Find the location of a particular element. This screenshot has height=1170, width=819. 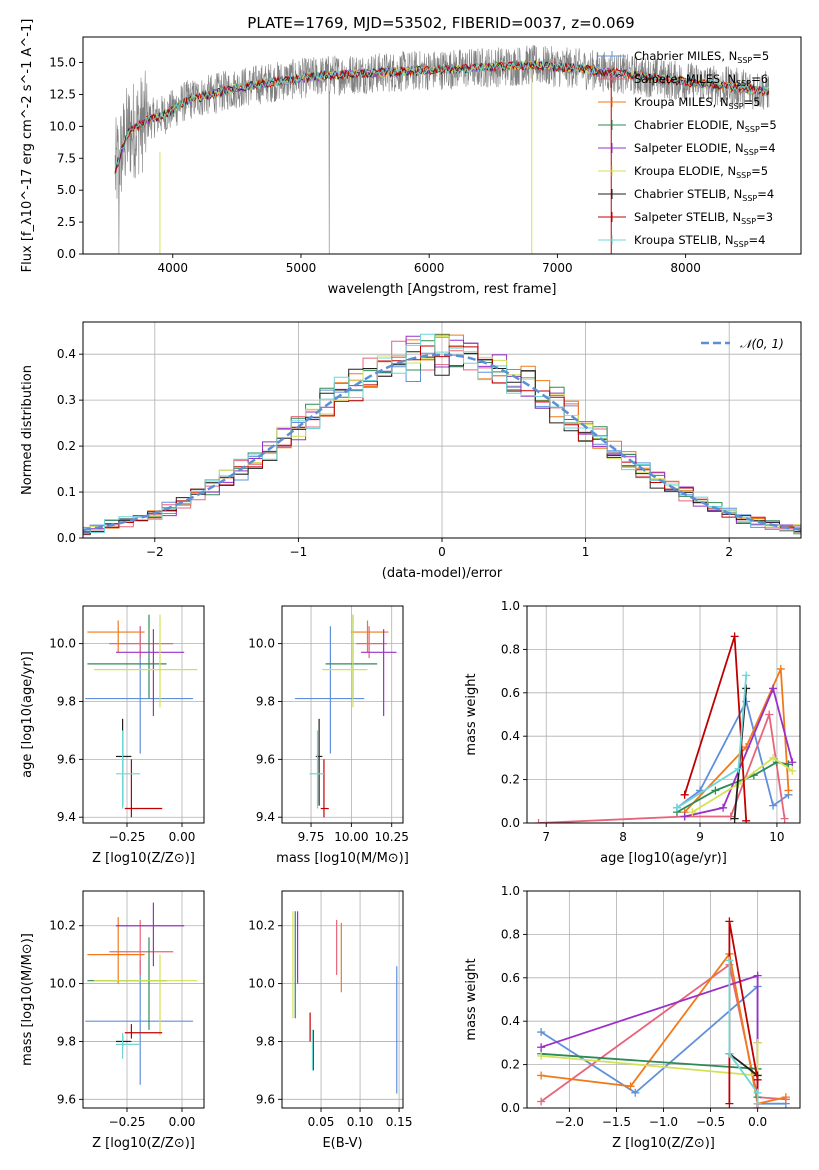

y-tick-label: 0.0 is located at coordinates (66, 254).